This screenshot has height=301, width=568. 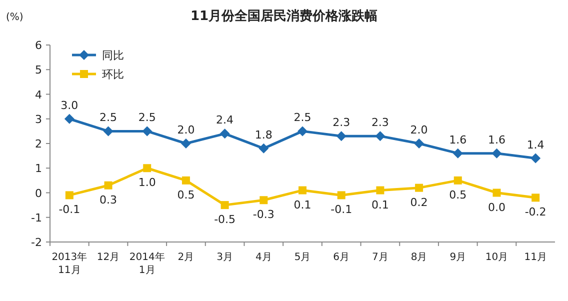 What do you see at coordinates (38, 45) in the screenshot?
I see `y-tick-label: 6` at bounding box center [38, 45].